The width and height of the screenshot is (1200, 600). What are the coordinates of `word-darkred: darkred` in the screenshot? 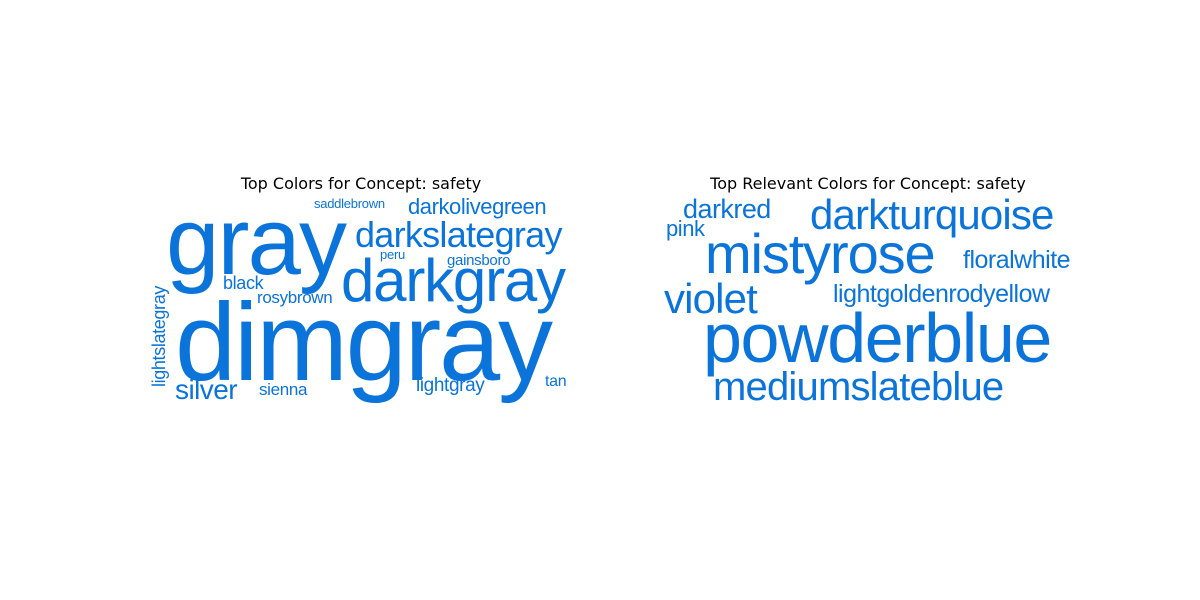 It's located at (727, 209).